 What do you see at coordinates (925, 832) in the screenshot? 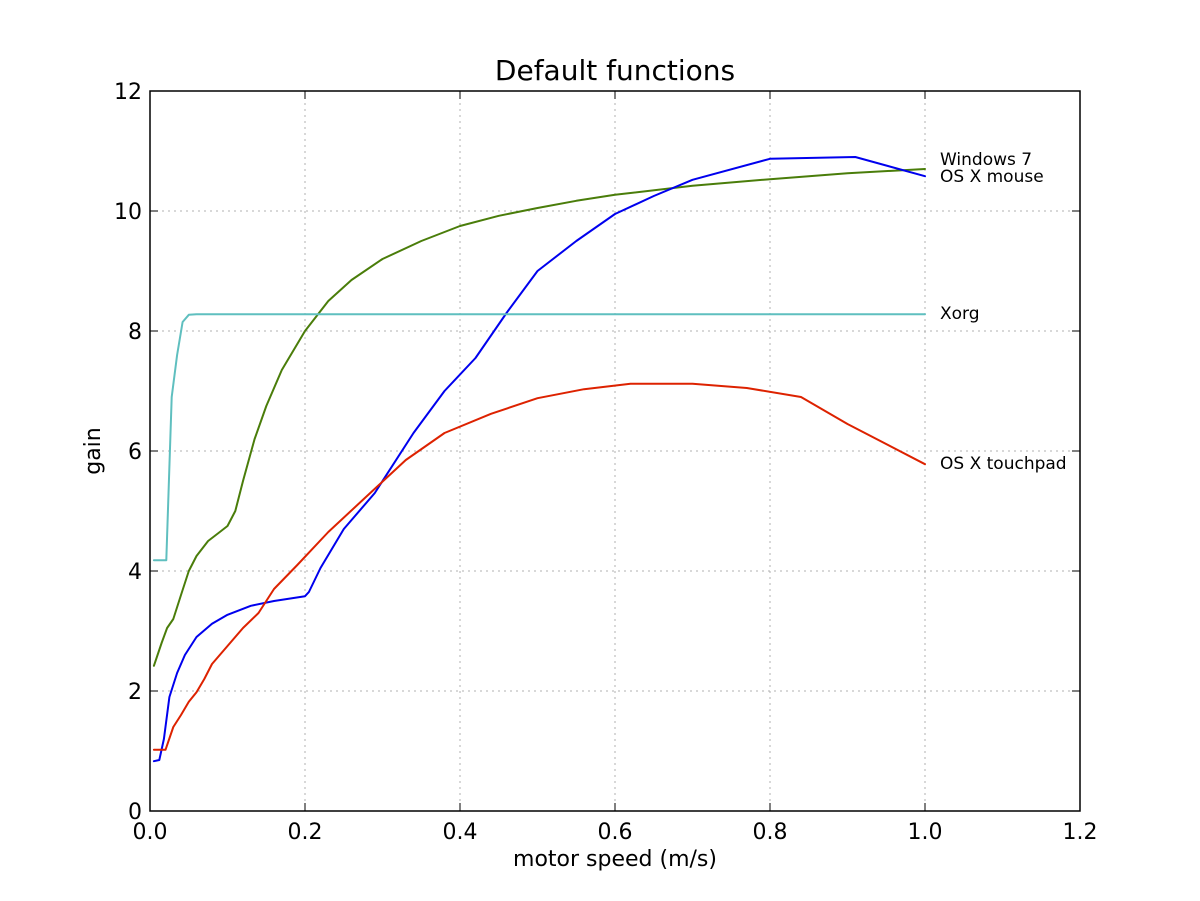
I see `x-tick-label: 1.0` at bounding box center [925, 832].